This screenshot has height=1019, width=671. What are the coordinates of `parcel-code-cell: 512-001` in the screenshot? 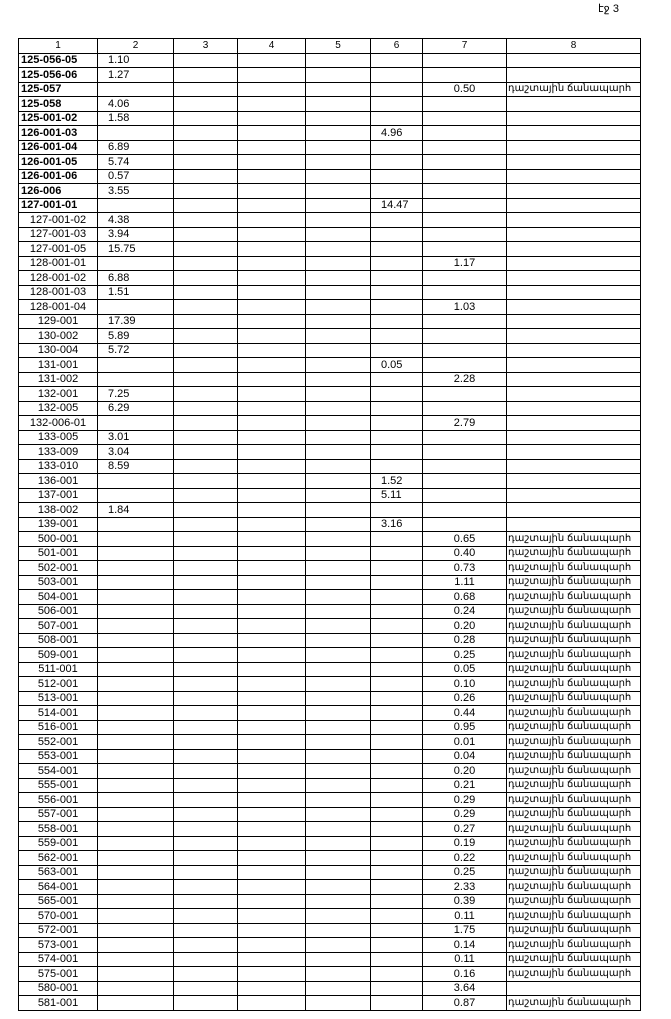 It's located at (58, 684).